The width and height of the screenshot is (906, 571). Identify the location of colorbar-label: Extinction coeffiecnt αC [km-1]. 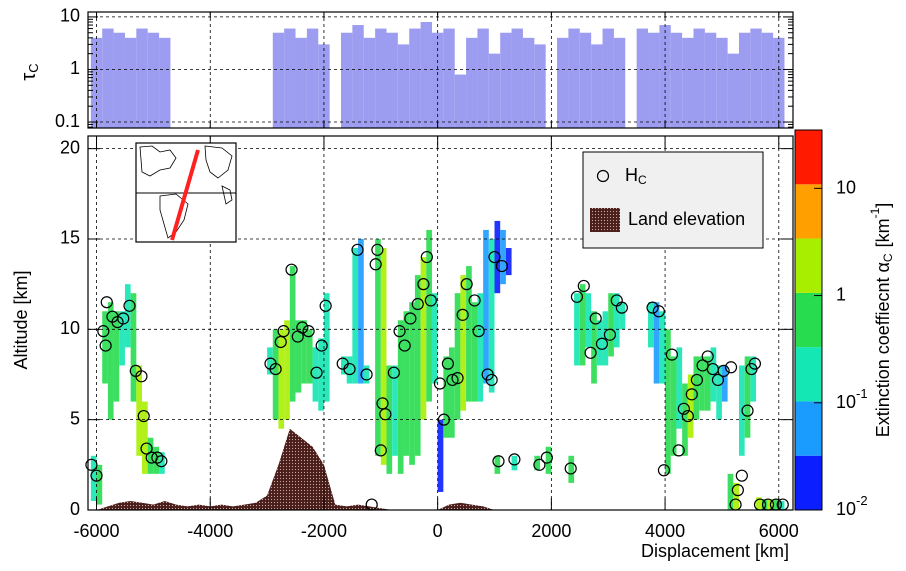
(881, 320).